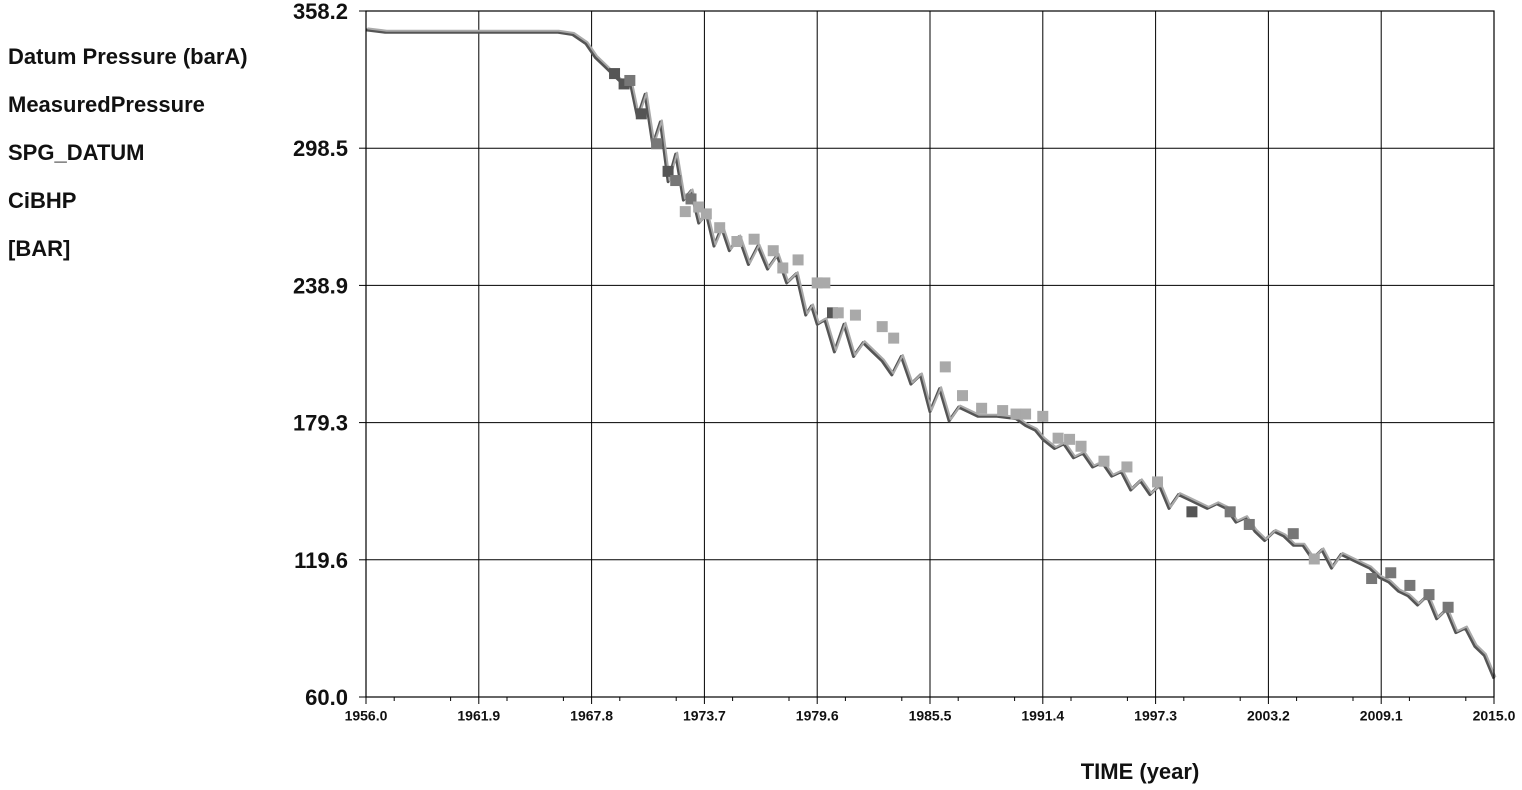 The image size is (1522, 790). I want to click on y-tick-label: 60.0, so click(326, 697).